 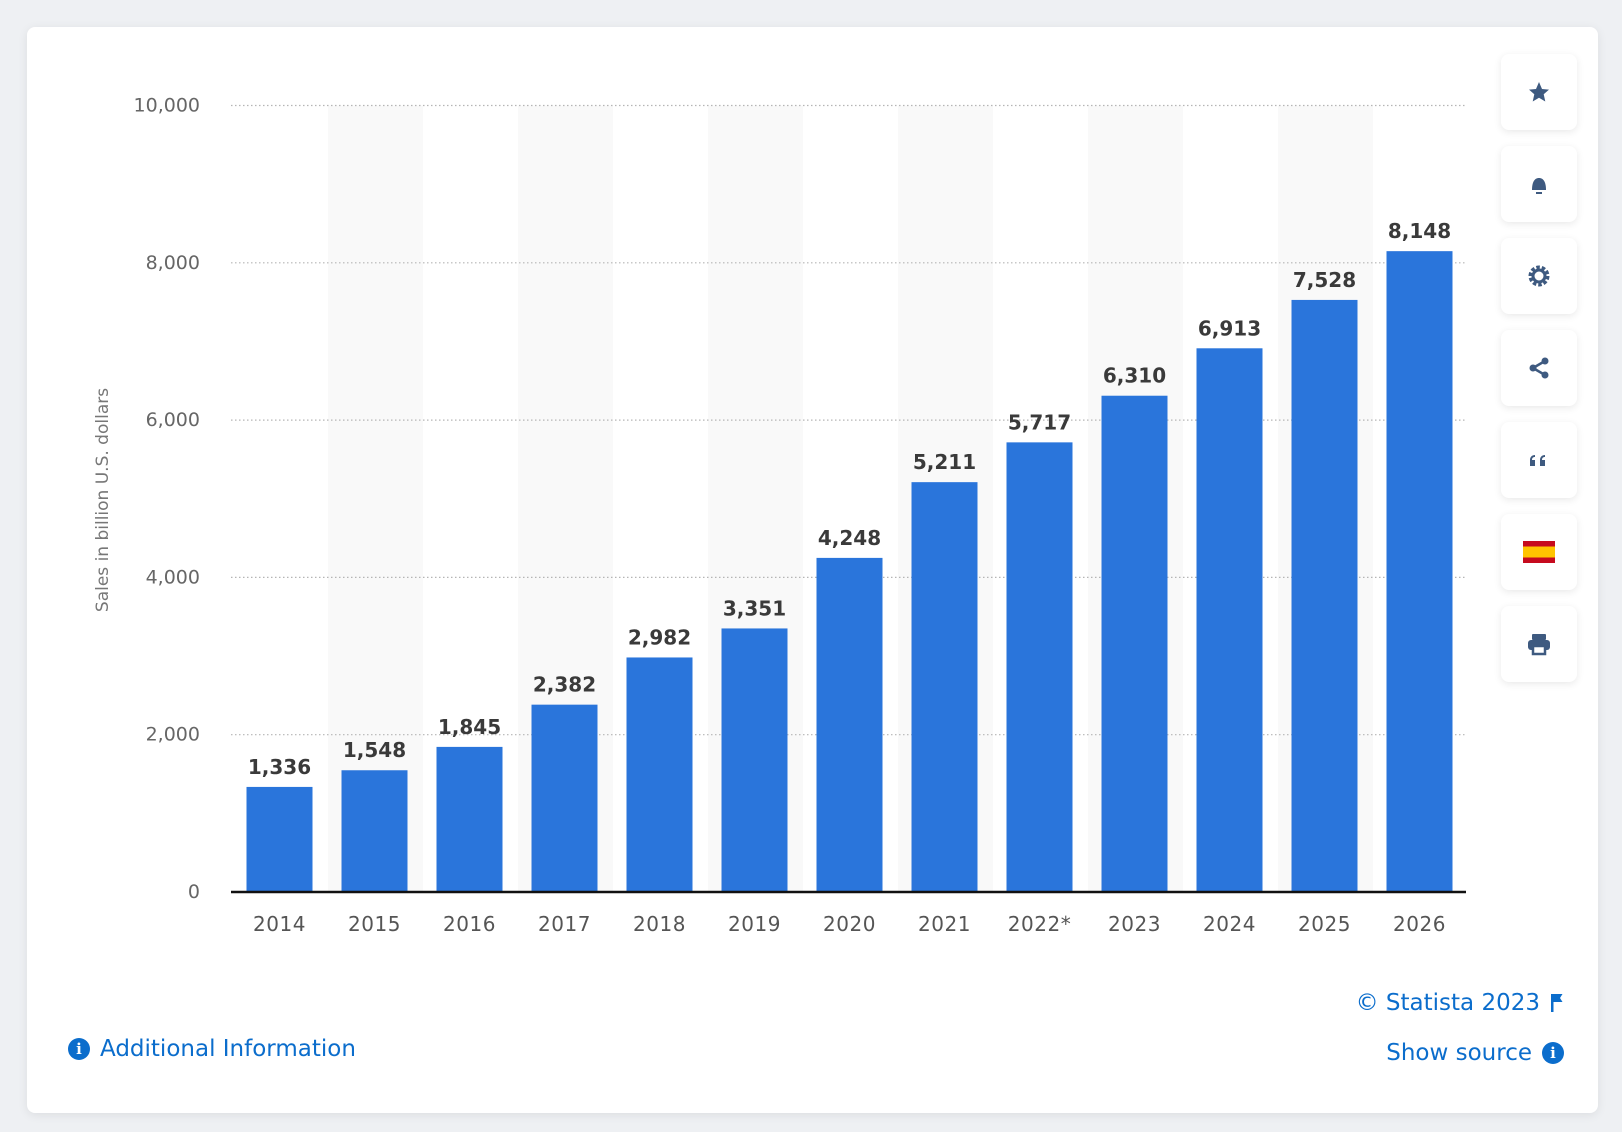 What do you see at coordinates (194, 892) in the screenshot?
I see `y-tick-label: 0` at bounding box center [194, 892].